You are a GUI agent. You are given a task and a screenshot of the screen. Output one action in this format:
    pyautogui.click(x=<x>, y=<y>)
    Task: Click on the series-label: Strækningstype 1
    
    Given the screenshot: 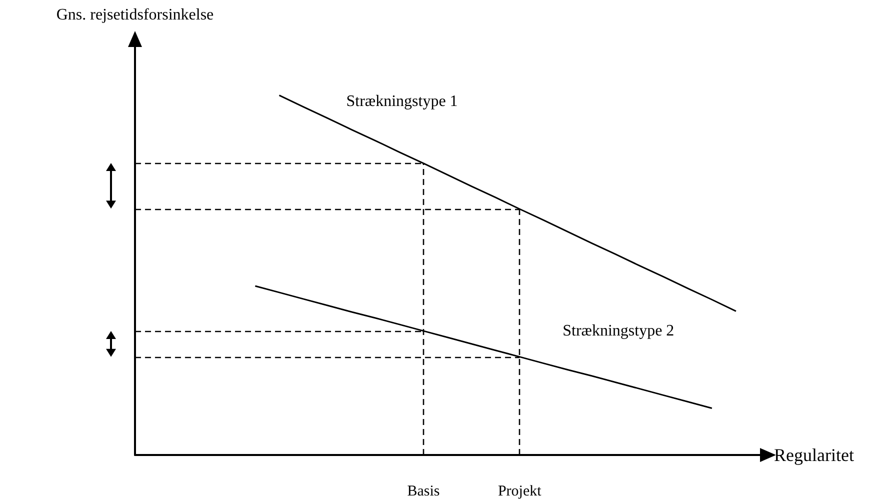 What is the action you would take?
    pyautogui.click(x=402, y=101)
    